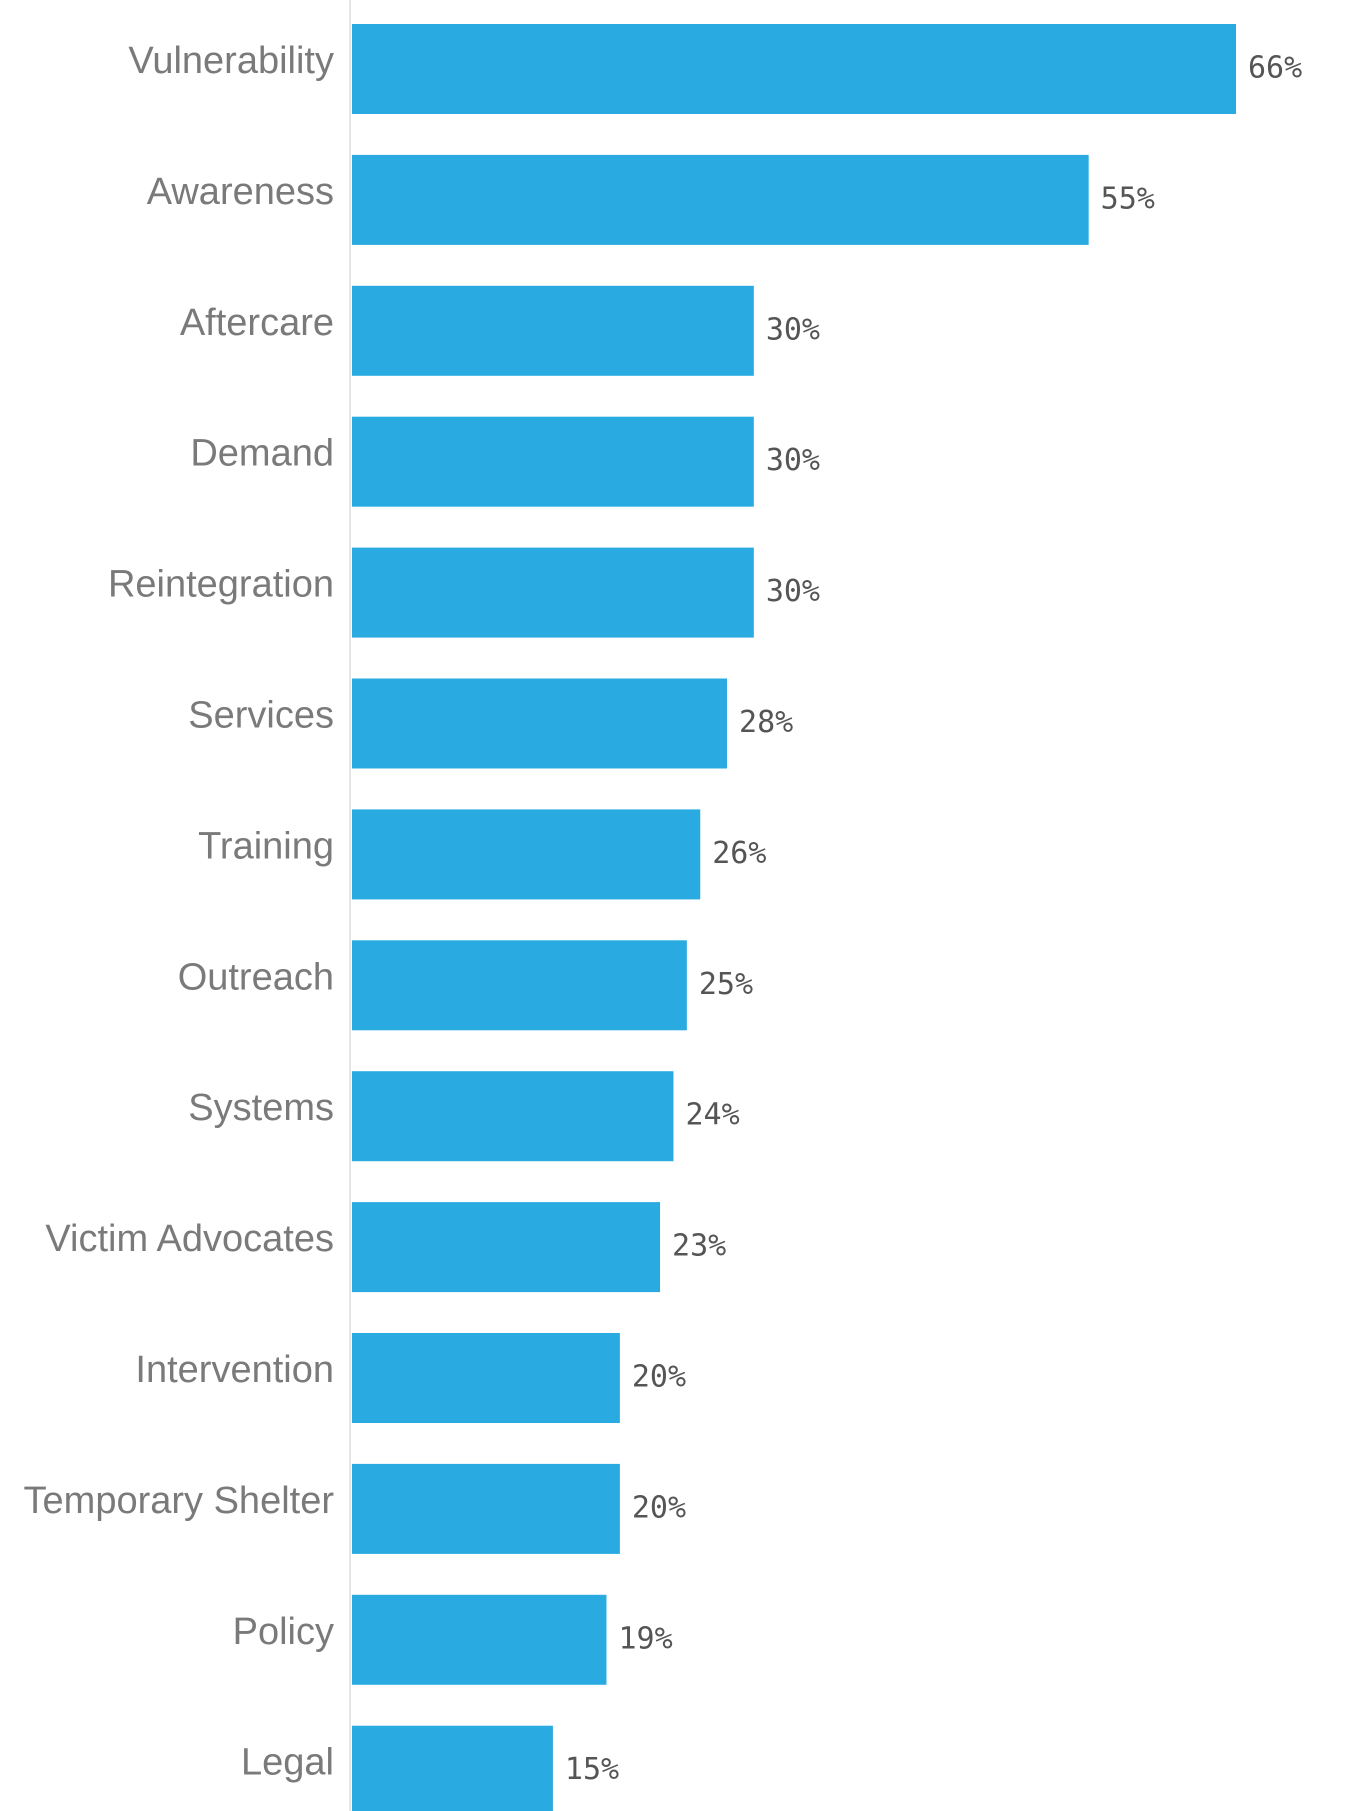 Image resolution: width=1345 pixels, height=1811 pixels. What do you see at coordinates (592, 1769) in the screenshot?
I see `value-label: 15%` at bounding box center [592, 1769].